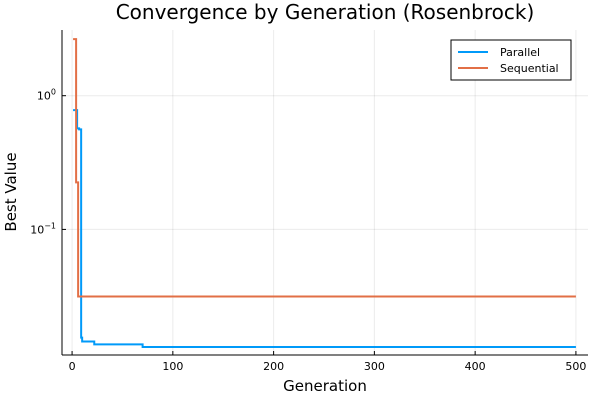 This screenshot has width=600, height=400. I want to click on x-tick-label: 400, so click(475, 366).